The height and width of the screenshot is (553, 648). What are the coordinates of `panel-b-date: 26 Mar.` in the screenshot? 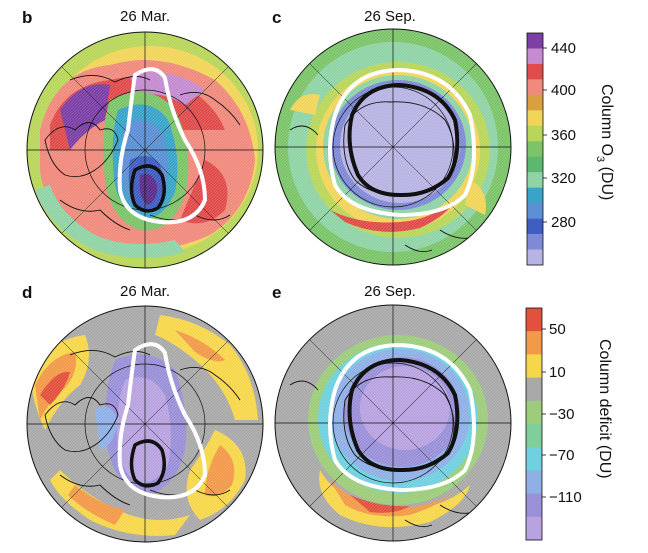 It's located at (145, 16).